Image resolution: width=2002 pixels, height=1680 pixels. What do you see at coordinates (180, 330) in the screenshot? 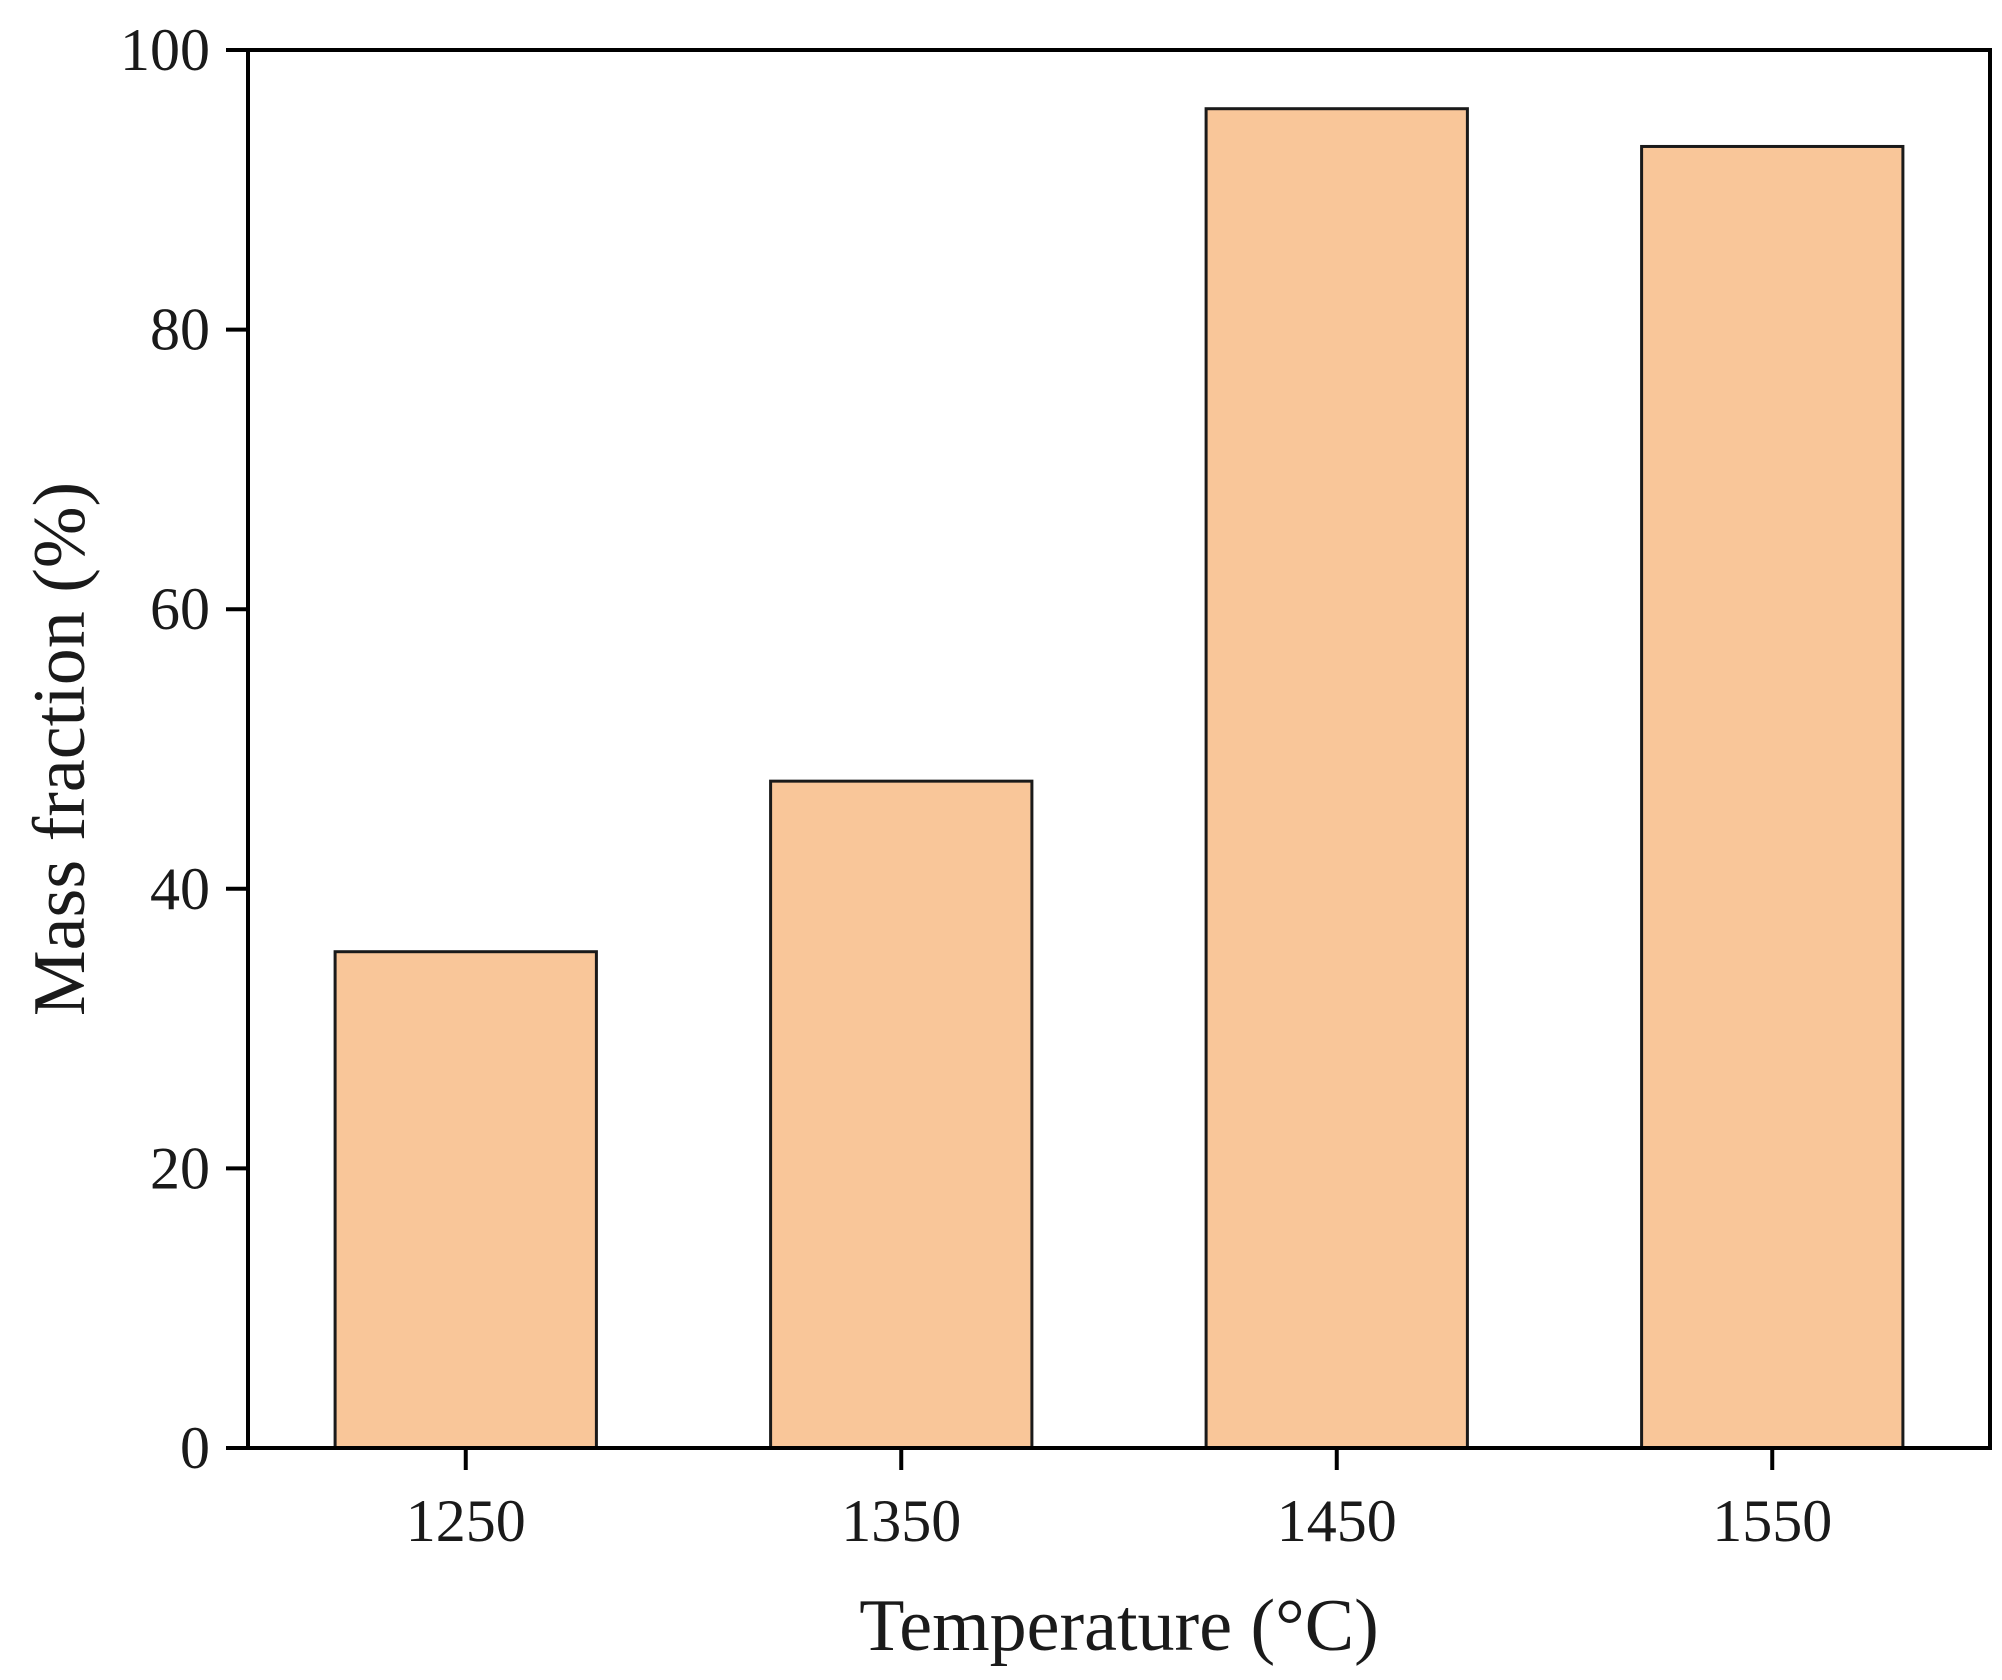
I see `y-tick-label: 80` at bounding box center [180, 330].